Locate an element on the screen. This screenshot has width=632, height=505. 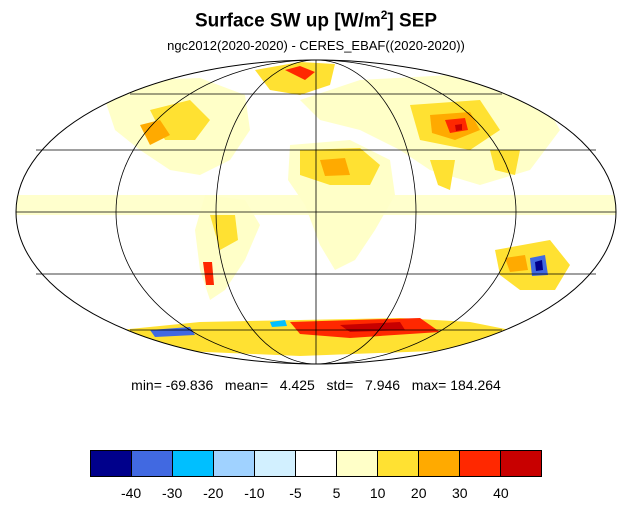
colorbar-tick-label: 40 is located at coordinates (501, 493).